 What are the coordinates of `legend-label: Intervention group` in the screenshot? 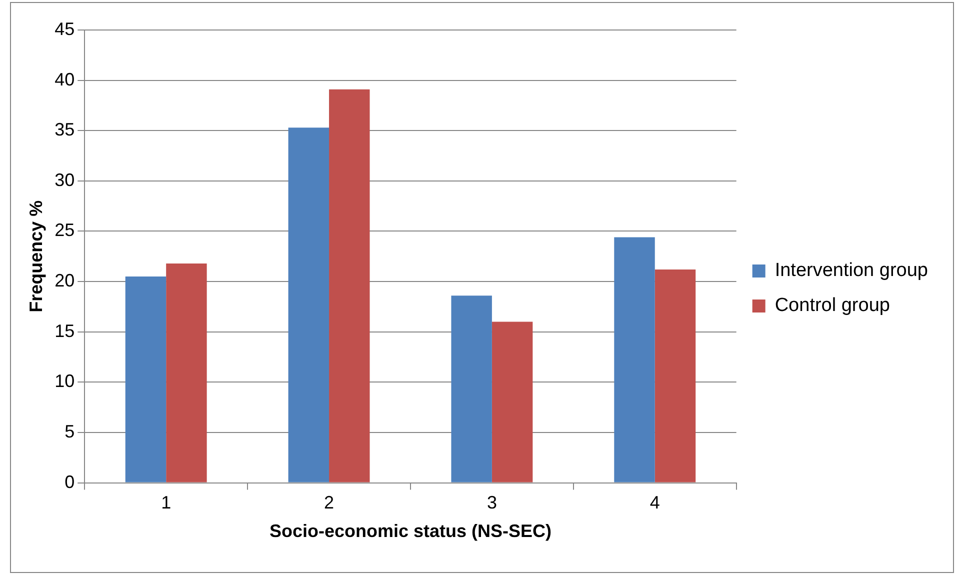 It's located at (851, 271).